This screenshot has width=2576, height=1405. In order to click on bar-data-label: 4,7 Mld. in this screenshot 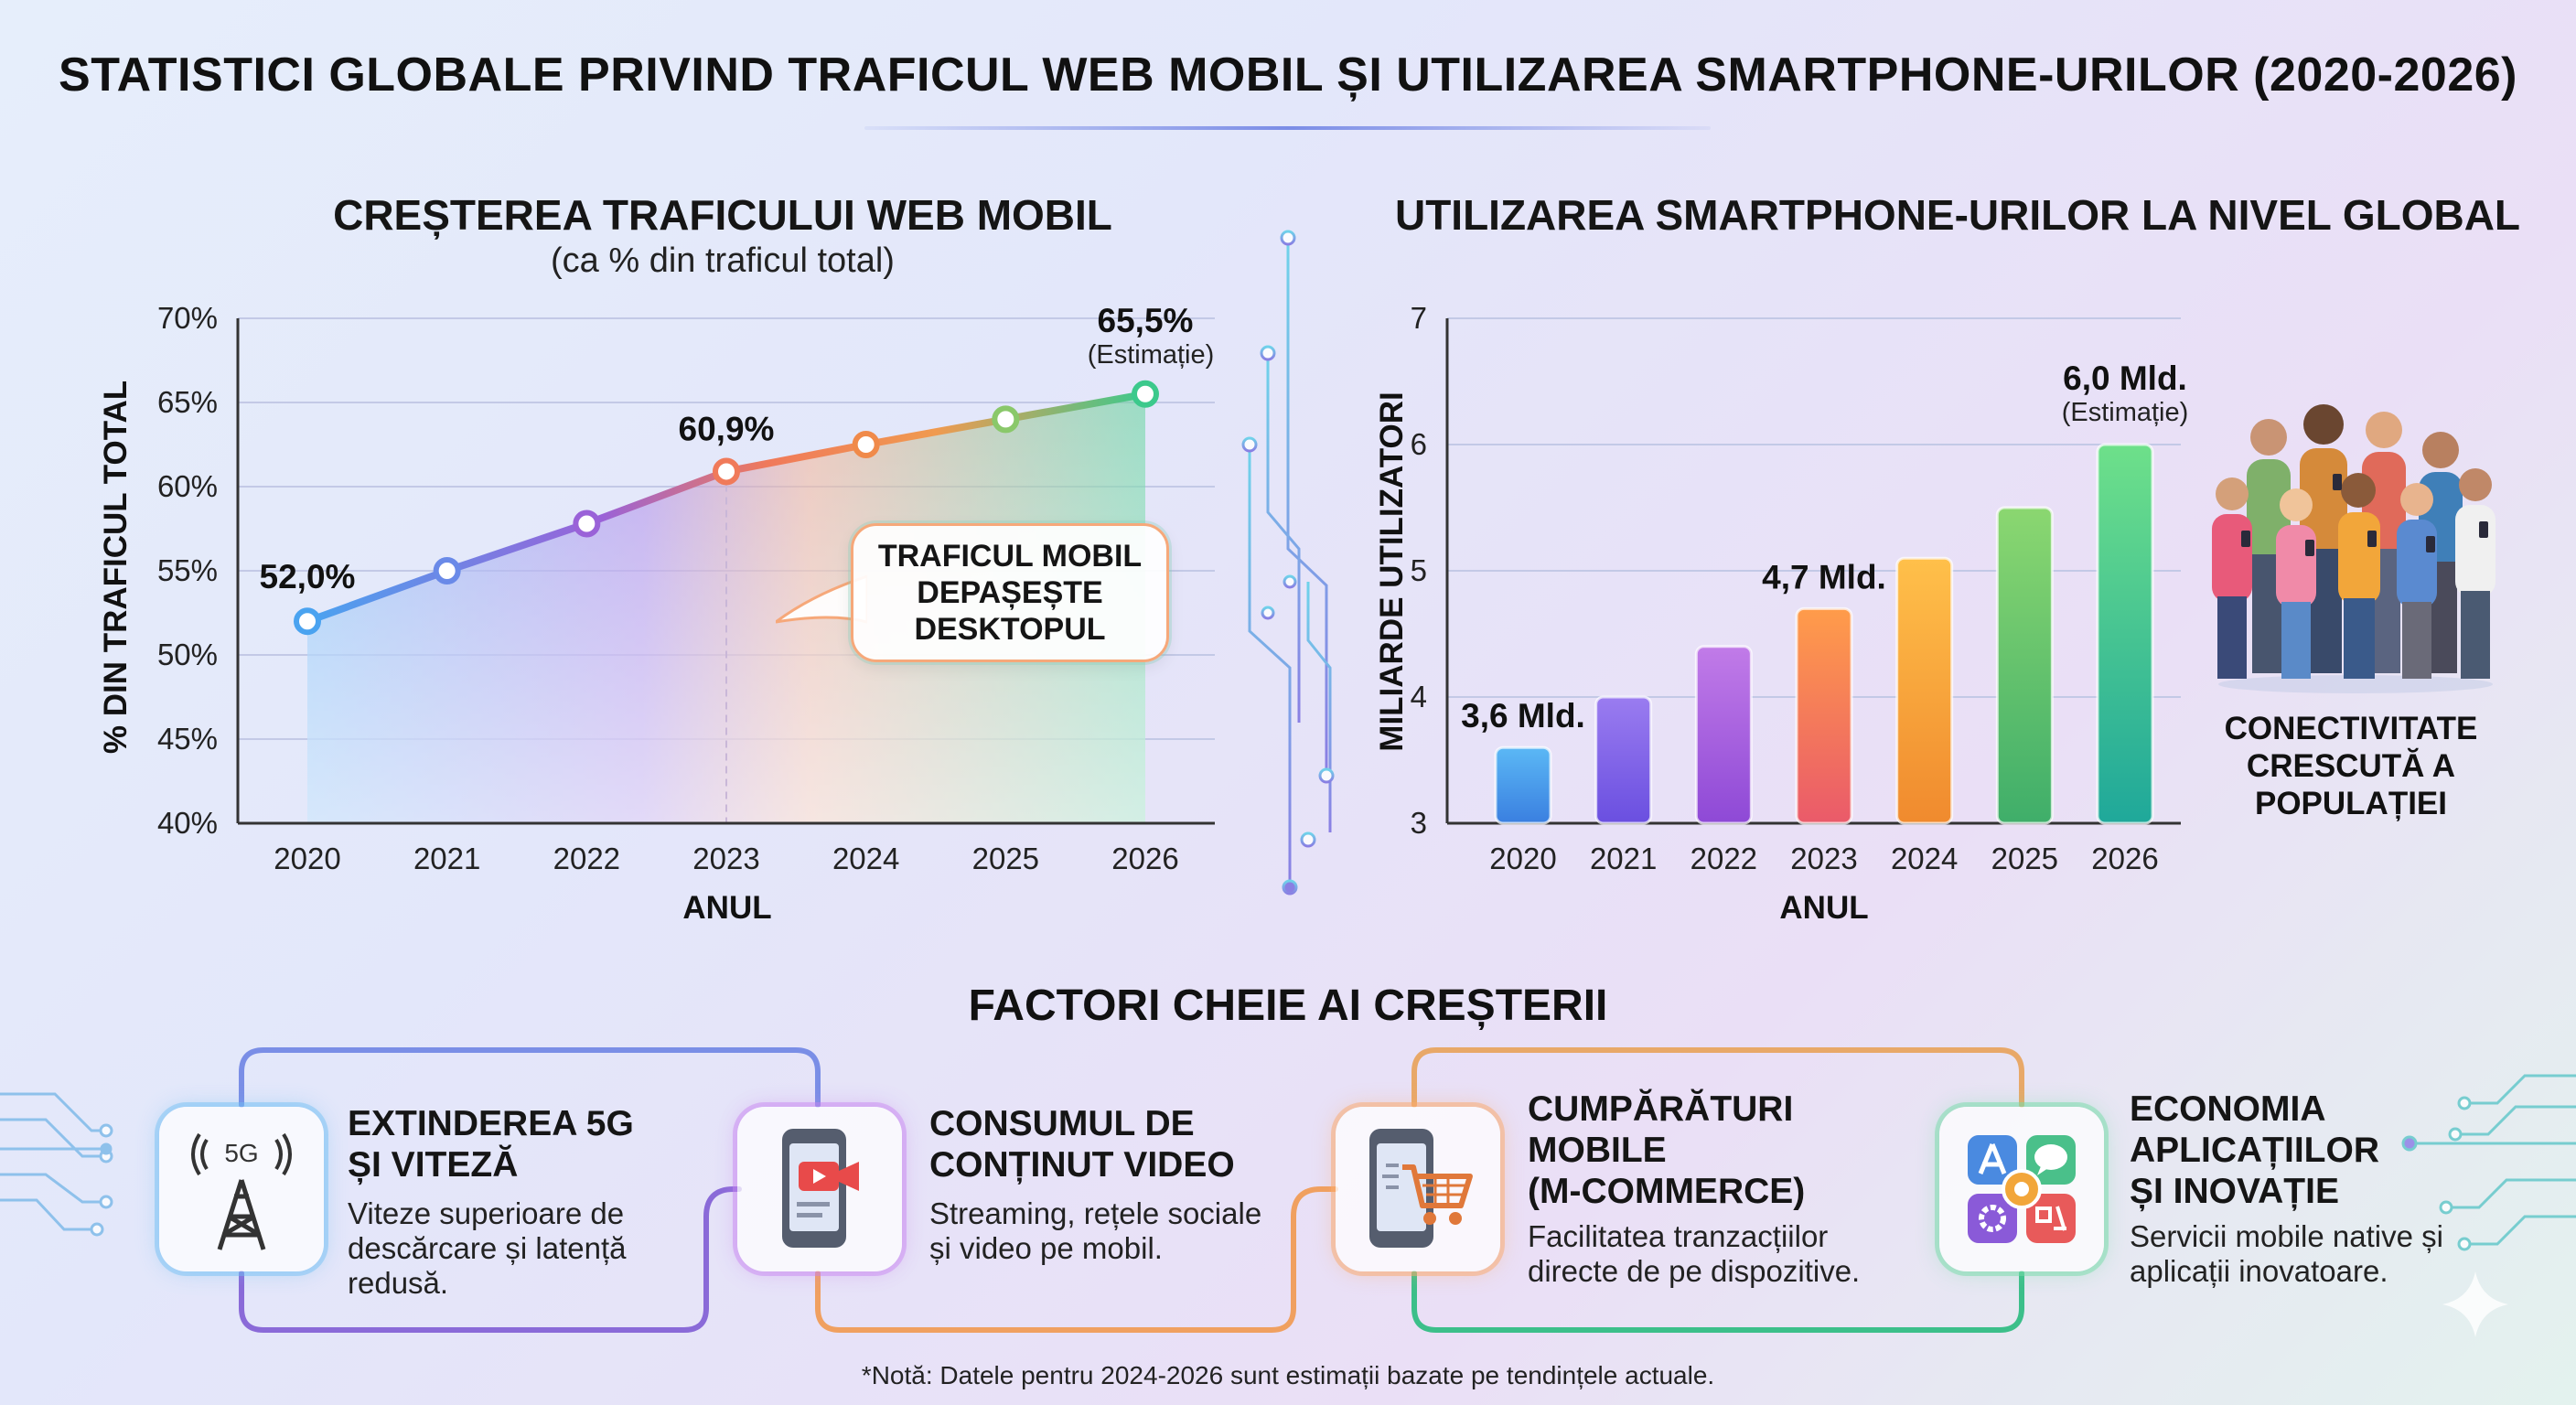, I will do `click(1824, 576)`.